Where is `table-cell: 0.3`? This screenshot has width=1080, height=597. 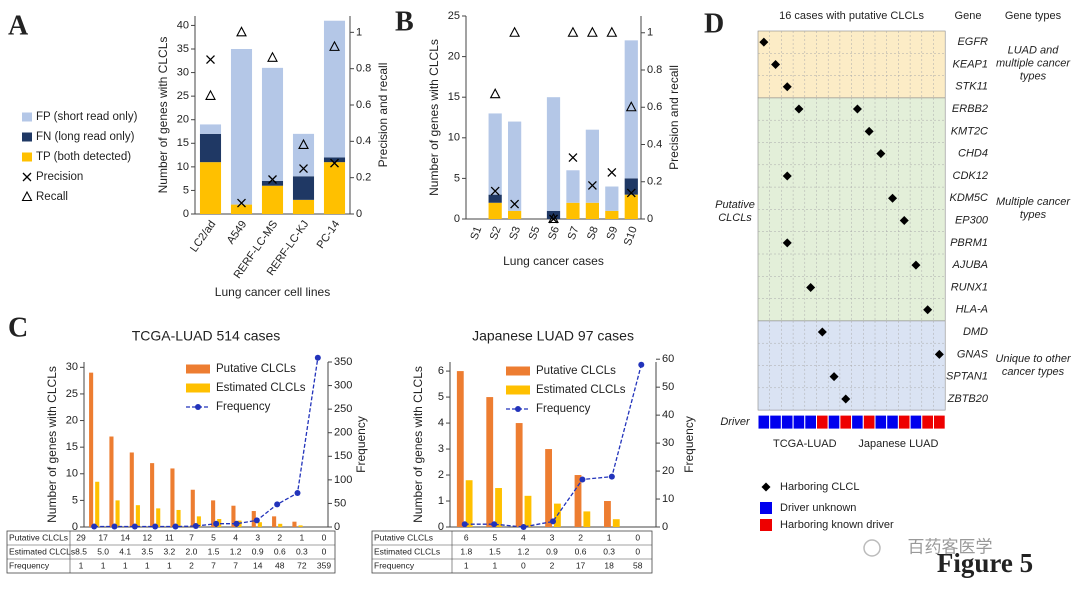 table-cell: 0.3 is located at coordinates (609, 551).